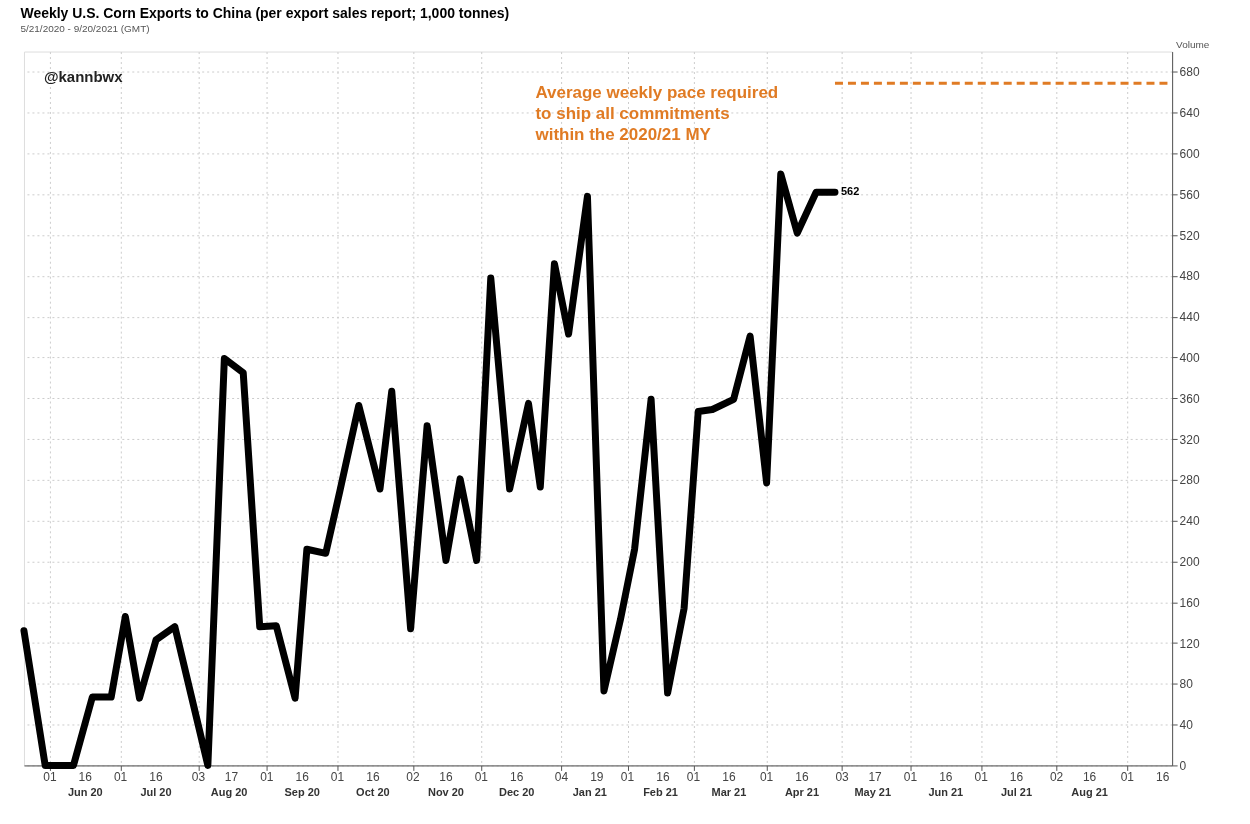  What do you see at coordinates (1193, 44) in the screenshot?
I see `y-axis-title: Volume` at bounding box center [1193, 44].